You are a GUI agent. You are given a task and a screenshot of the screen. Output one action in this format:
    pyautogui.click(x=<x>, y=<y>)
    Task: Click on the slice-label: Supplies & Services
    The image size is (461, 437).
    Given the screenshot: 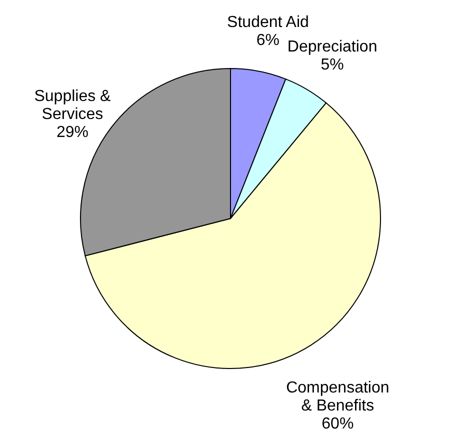 What is the action you would take?
    pyautogui.click(x=73, y=105)
    